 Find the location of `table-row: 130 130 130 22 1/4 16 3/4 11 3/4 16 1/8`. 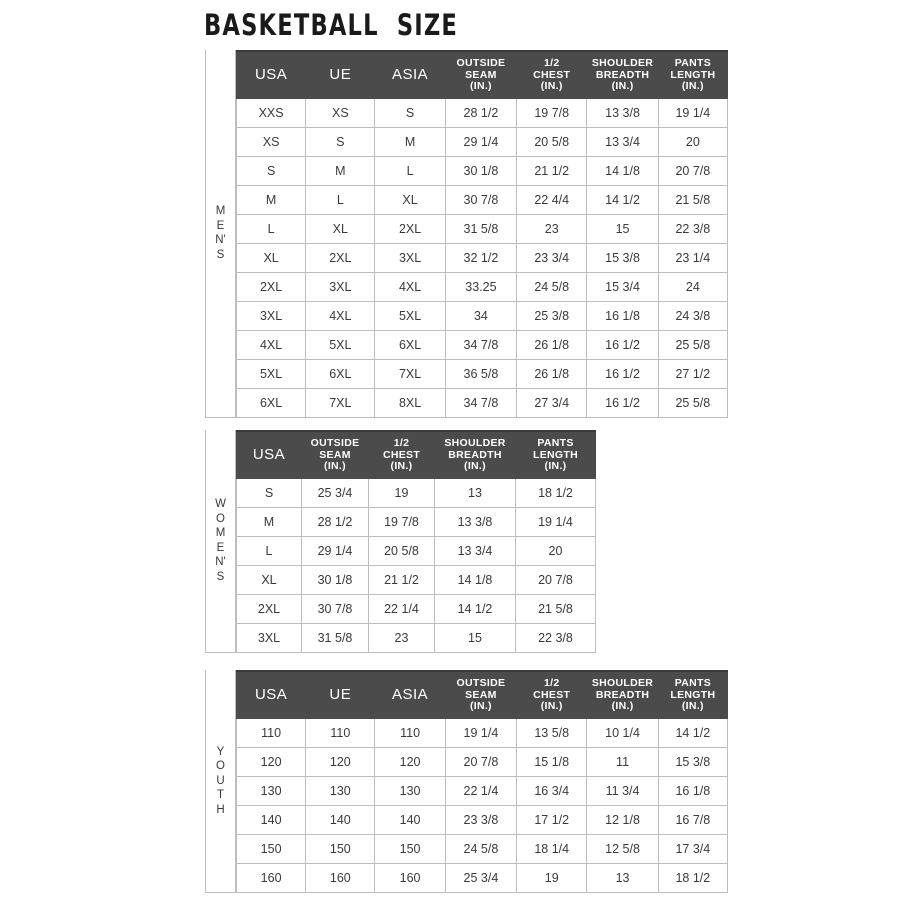

table-row: 130 130 130 22 1/4 16 3/4 11 3/4 16 1/8 is located at coordinates (482, 790).